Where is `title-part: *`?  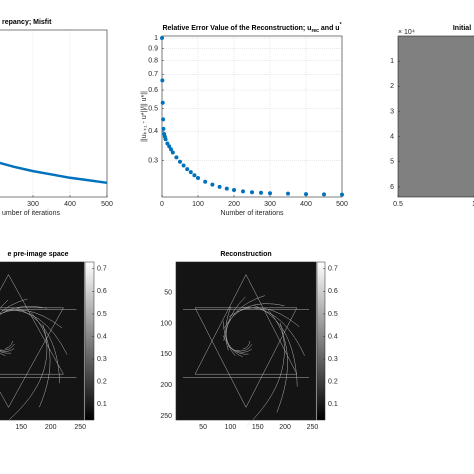
title-part: * is located at coordinates (341, 25).